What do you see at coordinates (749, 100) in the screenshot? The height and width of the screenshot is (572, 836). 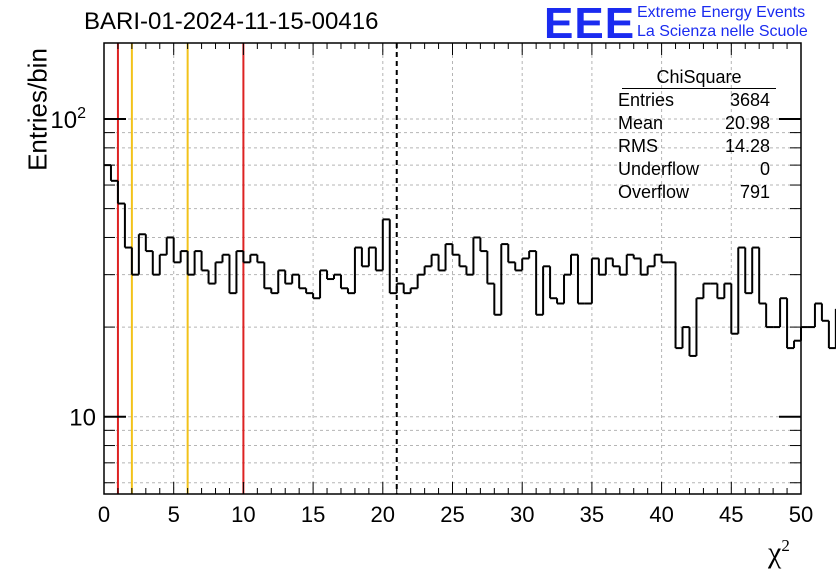 I see `stats-value: 3684` at bounding box center [749, 100].